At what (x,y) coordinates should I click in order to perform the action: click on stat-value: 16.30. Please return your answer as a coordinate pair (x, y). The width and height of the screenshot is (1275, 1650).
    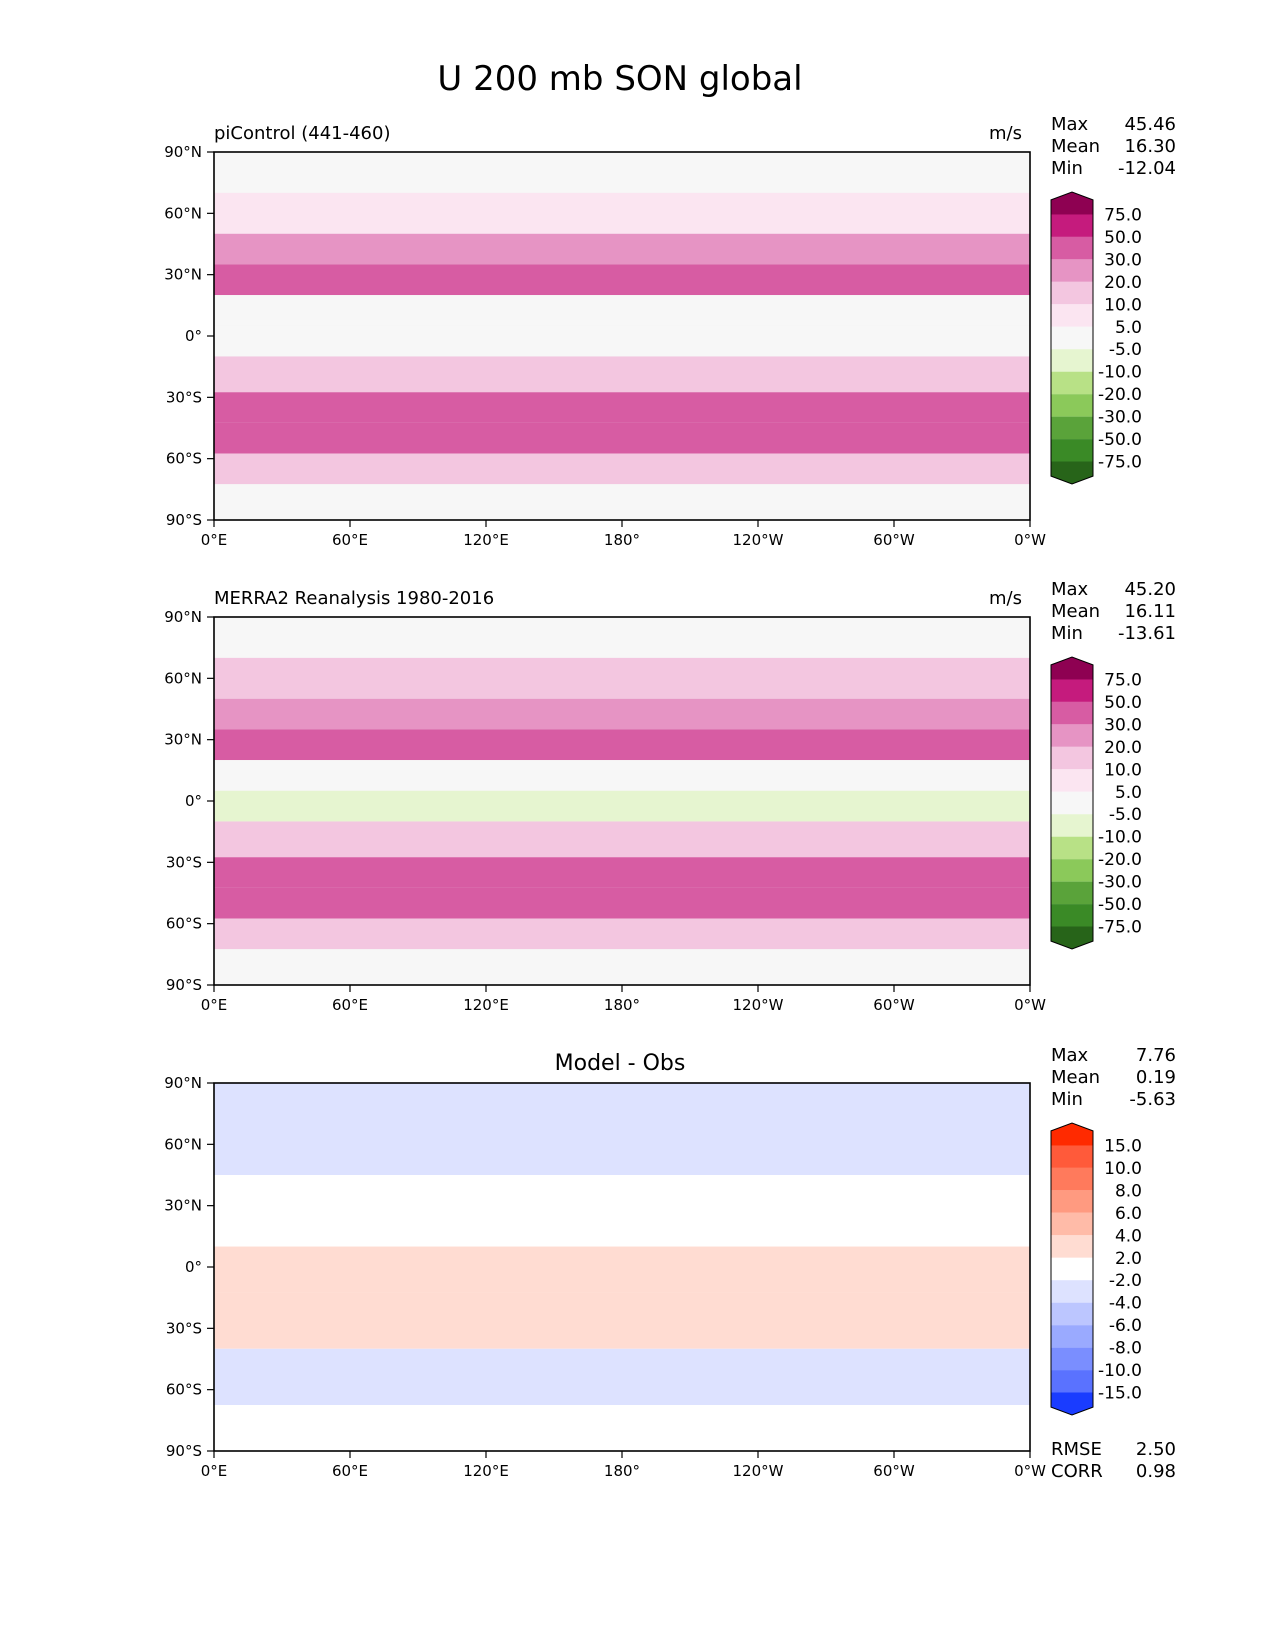
    Looking at the image, I should click on (1150, 146).